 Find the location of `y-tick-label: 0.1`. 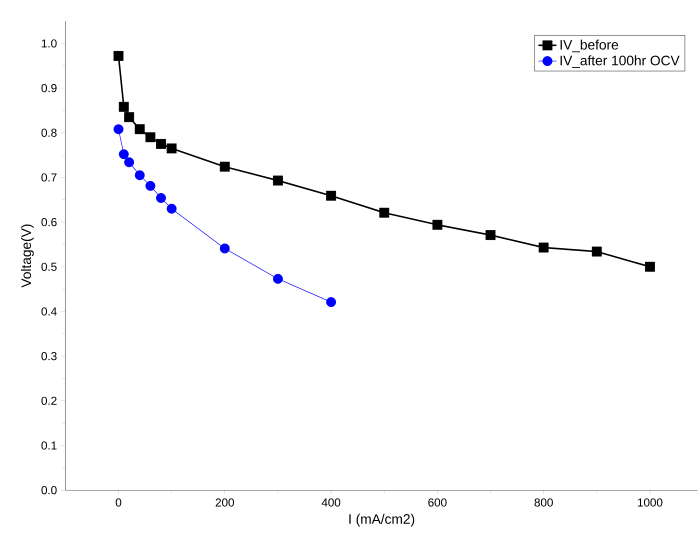

y-tick-label: 0.1 is located at coordinates (49, 445).